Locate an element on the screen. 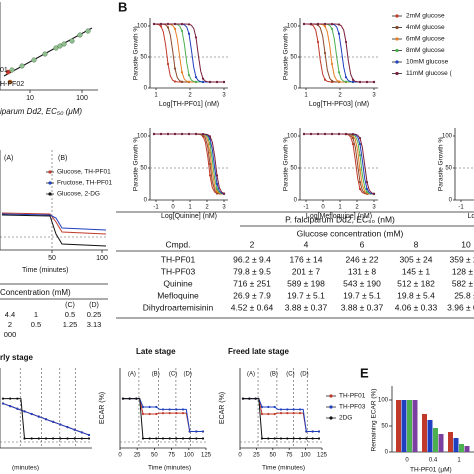  legend-label: 2DG is located at coordinates (345, 418).